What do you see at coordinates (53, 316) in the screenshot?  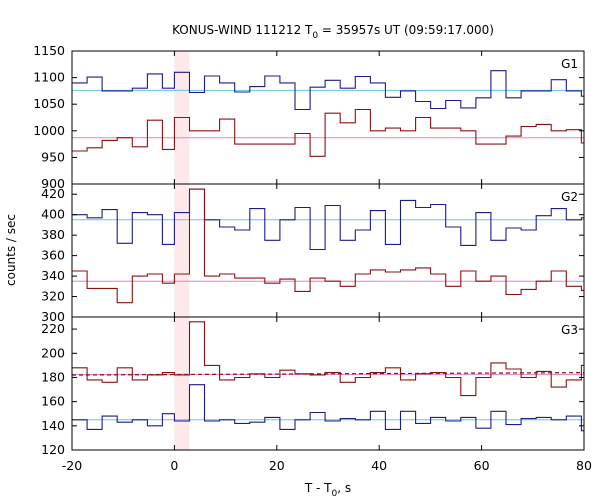 I see `y-tick-label: 300` at bounding box center [53, 316].